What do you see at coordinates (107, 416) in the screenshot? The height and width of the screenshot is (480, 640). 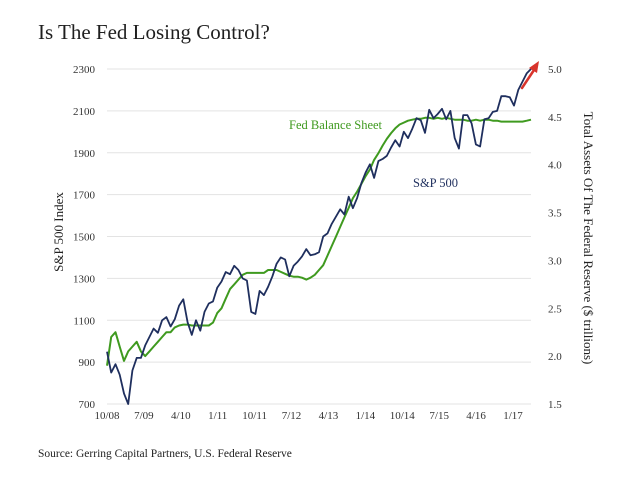 I see `x-tick-label: 10/08` at bounding box center [107, 416].